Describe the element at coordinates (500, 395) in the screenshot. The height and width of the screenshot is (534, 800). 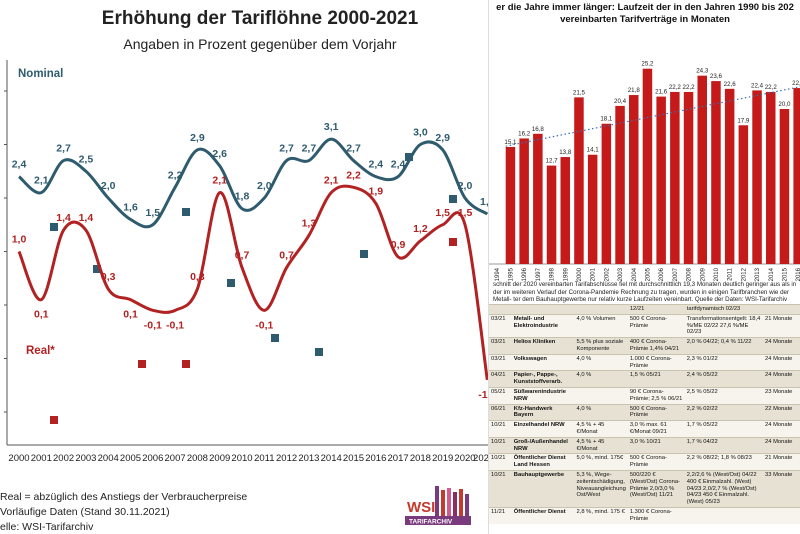
I see `table-cell: 05/21` at that location.